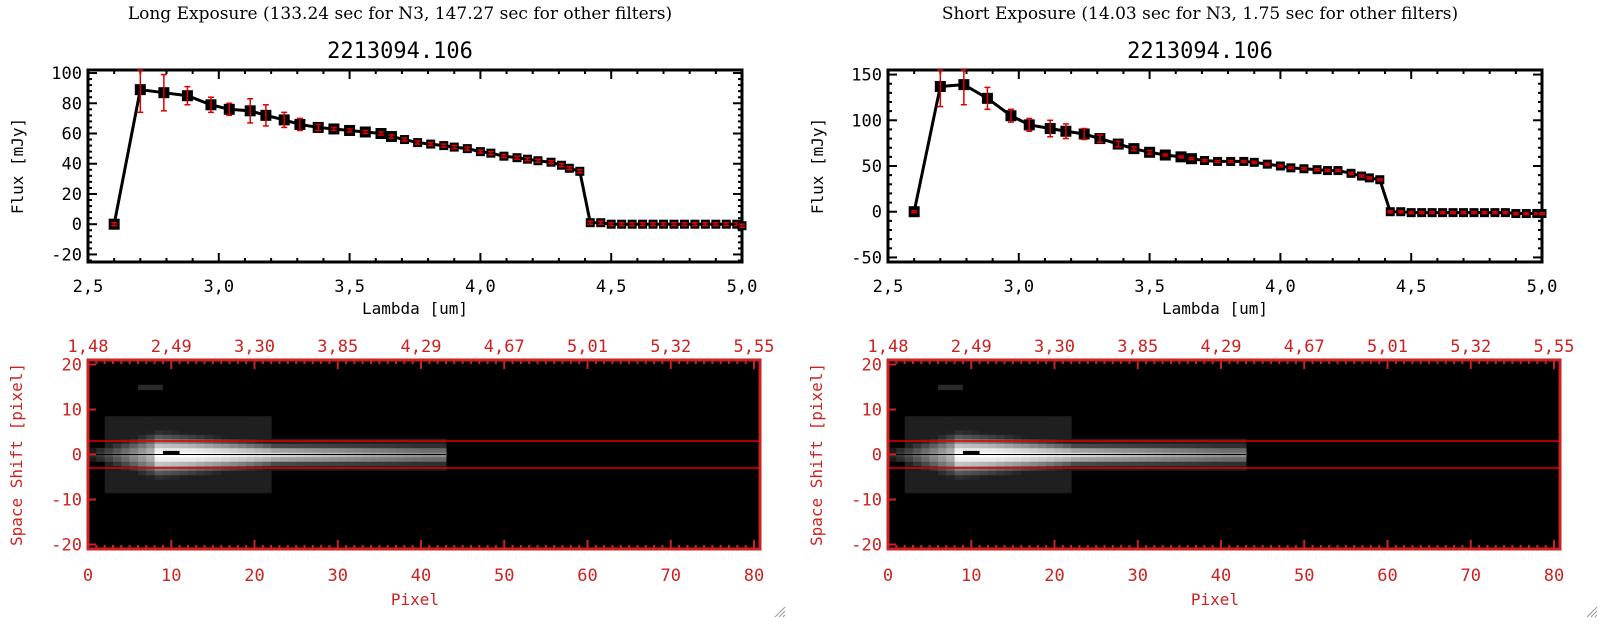 Image resolution: width=1600 pixels, height=630 pixels. Describe the element at coordinates (72, 411) in the screenshot. I see `space-tick-label: 10` at that location.